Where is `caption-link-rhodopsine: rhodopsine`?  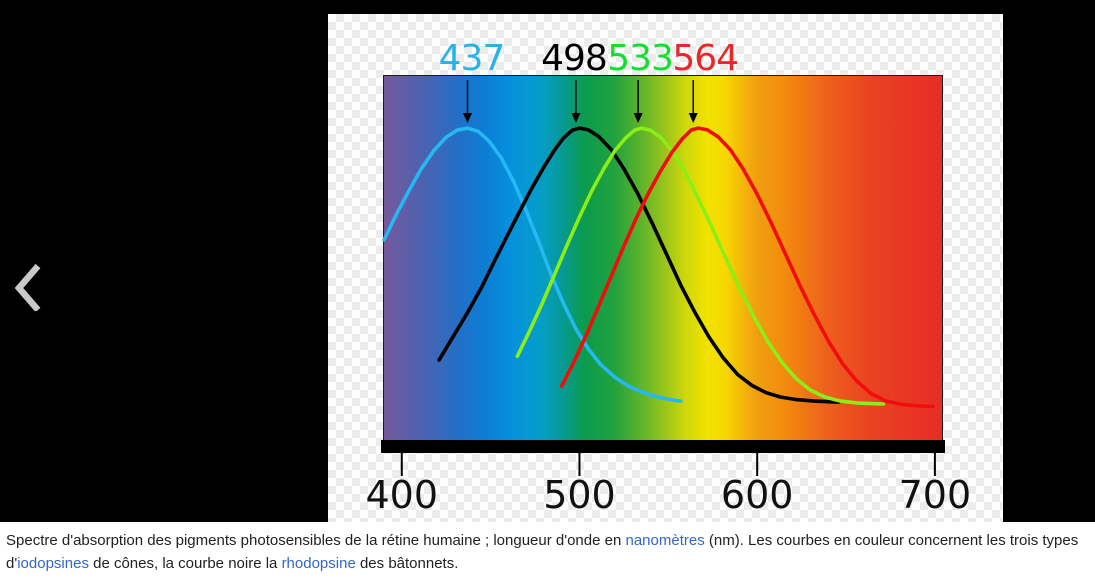
caption-link-rhodopsine: rhodopsine is located at coordinates (318, 563).